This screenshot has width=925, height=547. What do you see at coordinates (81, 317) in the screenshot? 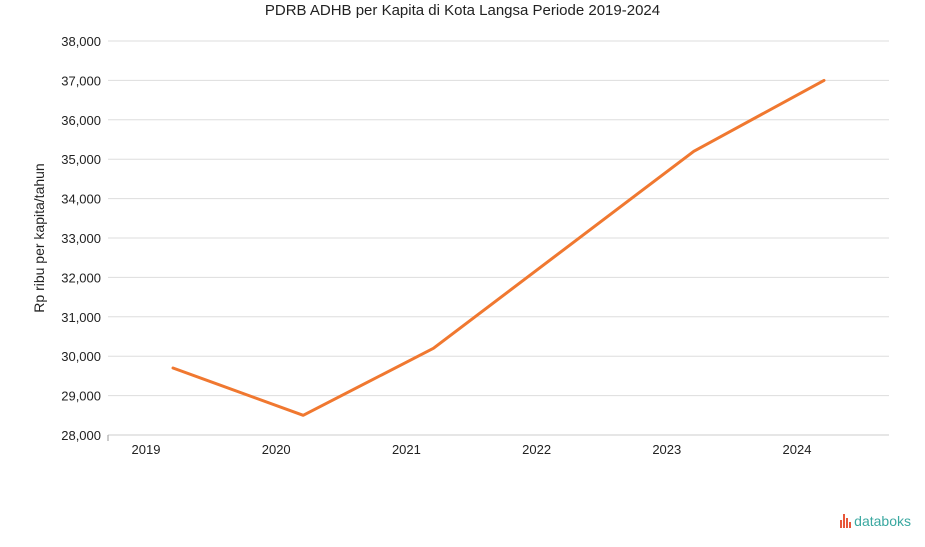
I see `y-tick-label: 31,000` at bounding box center [81, 317].